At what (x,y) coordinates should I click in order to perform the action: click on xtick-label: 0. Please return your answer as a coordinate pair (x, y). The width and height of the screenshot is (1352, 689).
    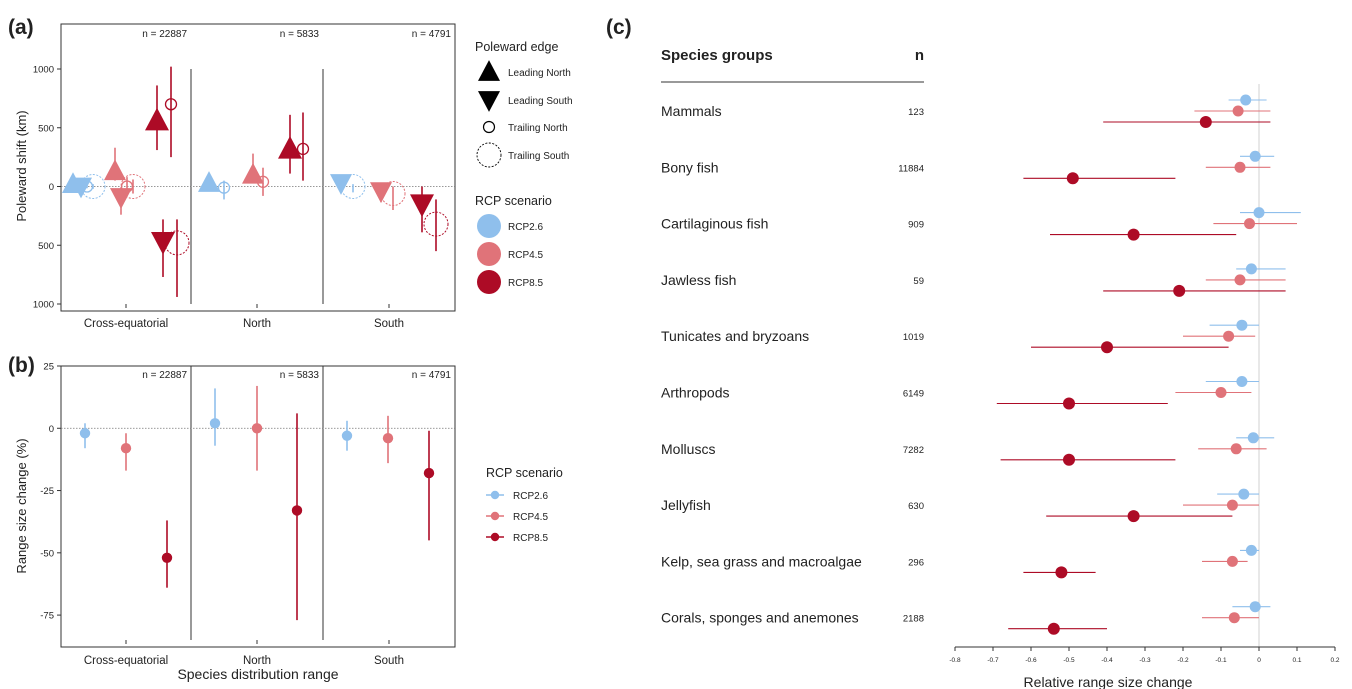
    Looking at the image, I should click on (1259, 660).